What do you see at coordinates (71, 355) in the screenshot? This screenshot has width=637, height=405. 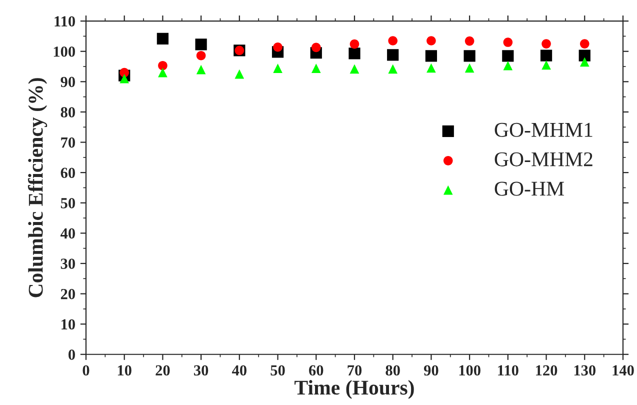 I see `y-tick-label: 0` at bounding box center [71, 355].